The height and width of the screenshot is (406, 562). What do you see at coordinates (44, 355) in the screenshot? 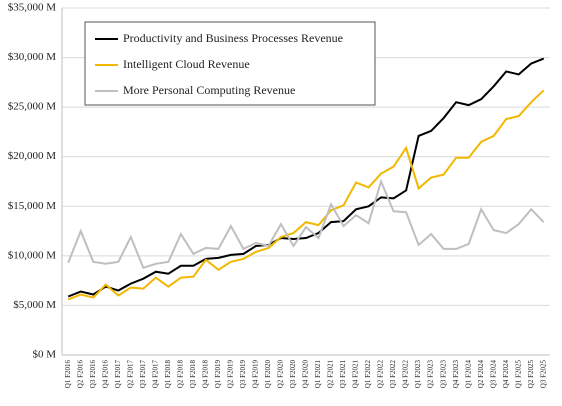
I see `y-tick-label: $0 M` at bounding box center [44, 355].